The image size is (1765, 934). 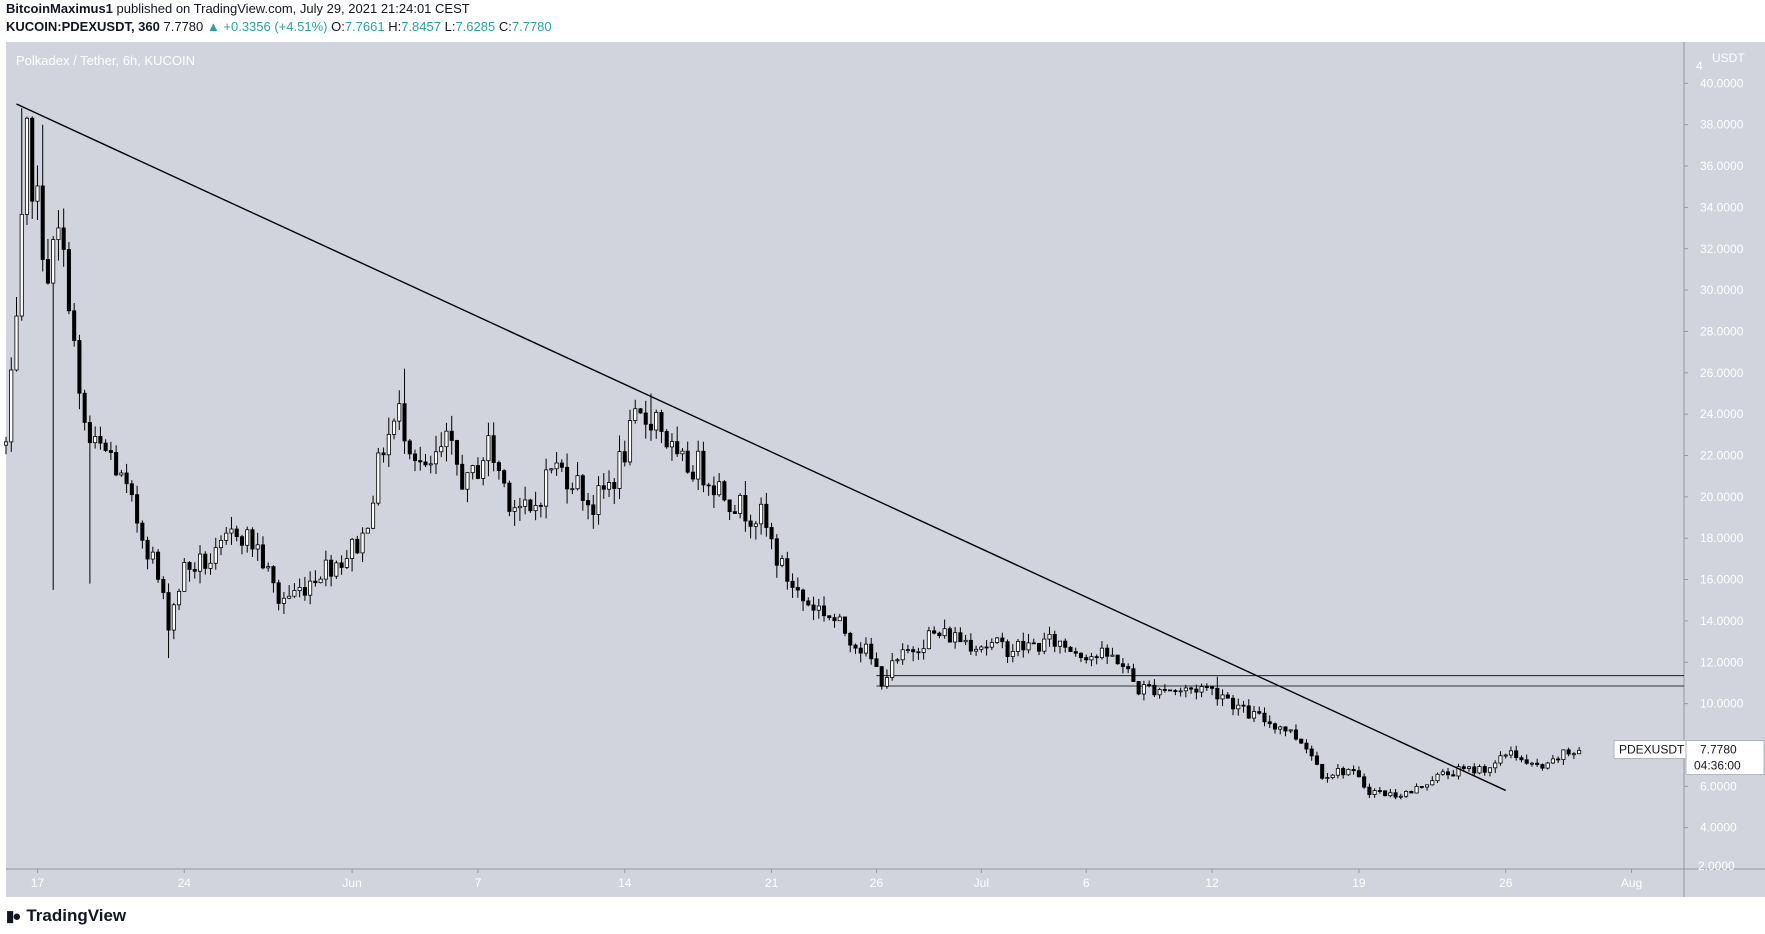 I want to click on time-tick-label: 26, so click(x=877, y=883).